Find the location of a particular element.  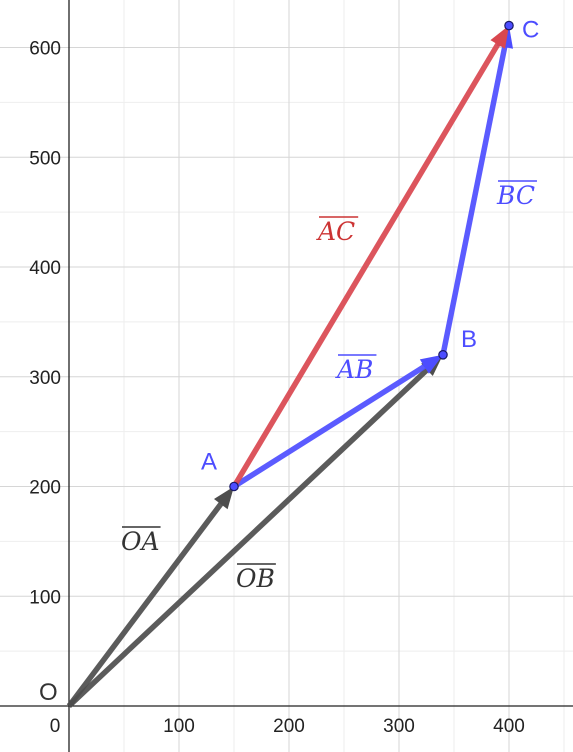

x-tick-label: 0 is located at coordinates (55, 726).